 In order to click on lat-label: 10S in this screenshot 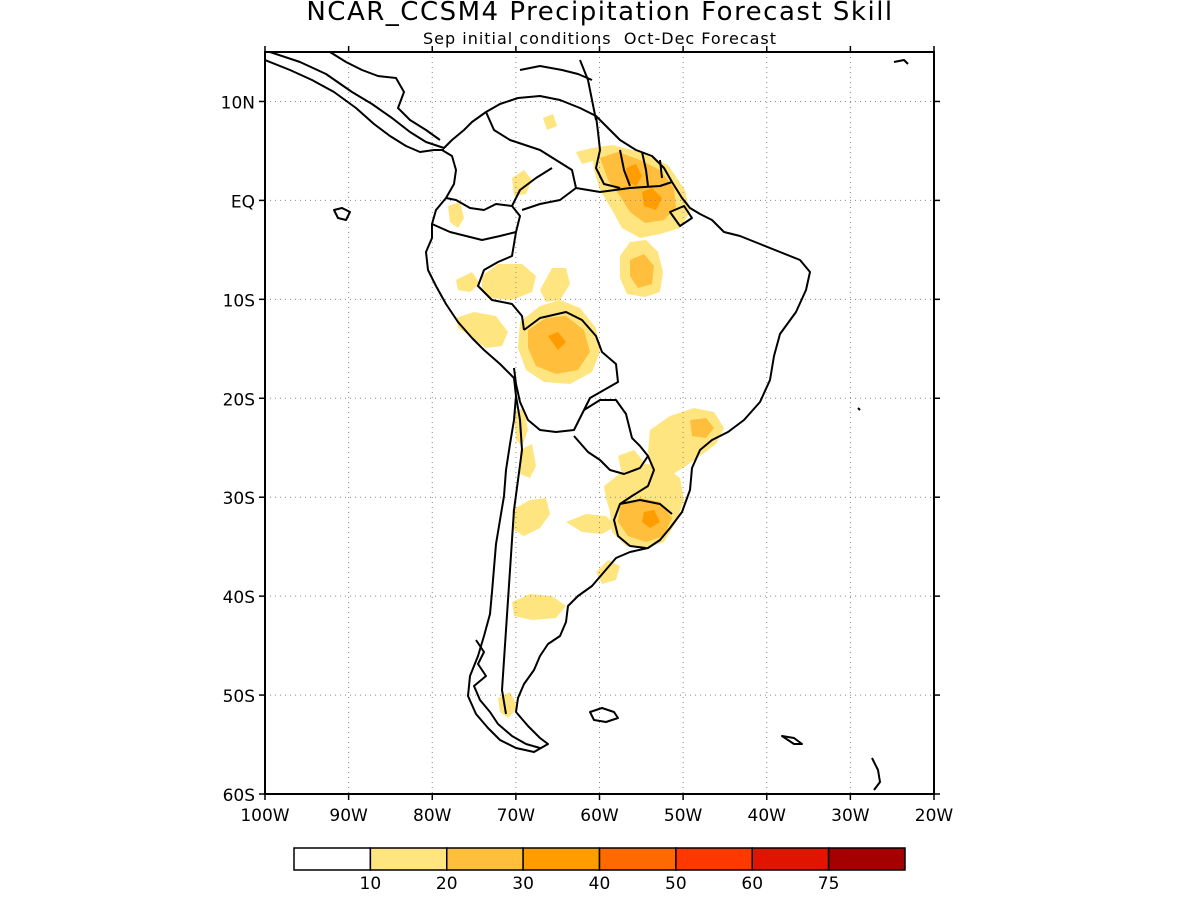, I will do `click(239, 301)`.